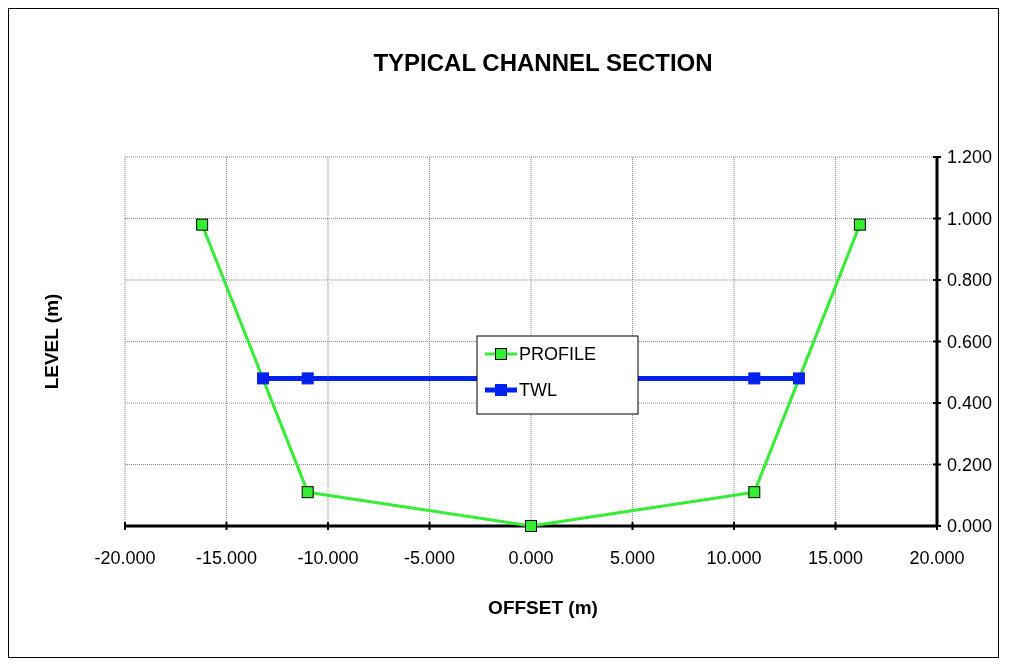 This screenshot has height=665, width=1016. What do you see at coordinates (970, 526) in the screenshot?
I see `y-tick-label: 0.000` at bounding box center [970, 526].